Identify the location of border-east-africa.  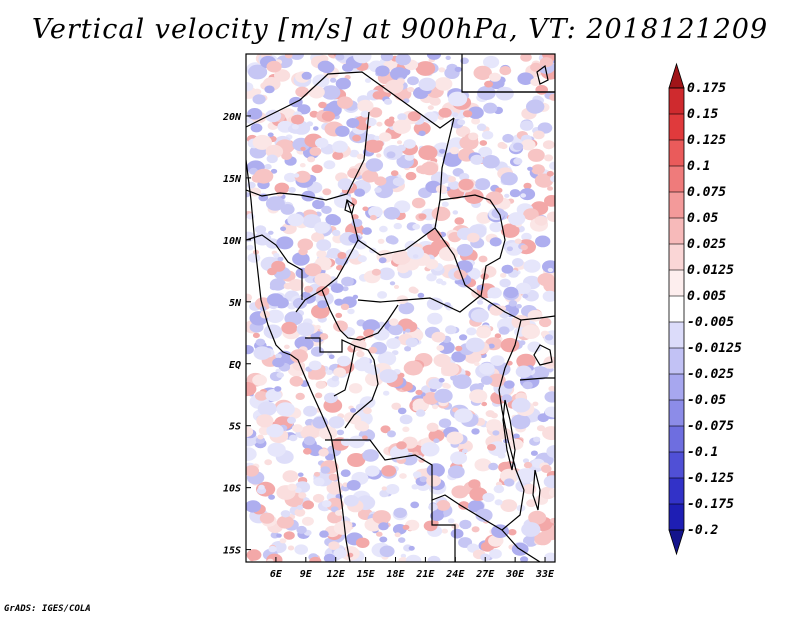
(537, 318).